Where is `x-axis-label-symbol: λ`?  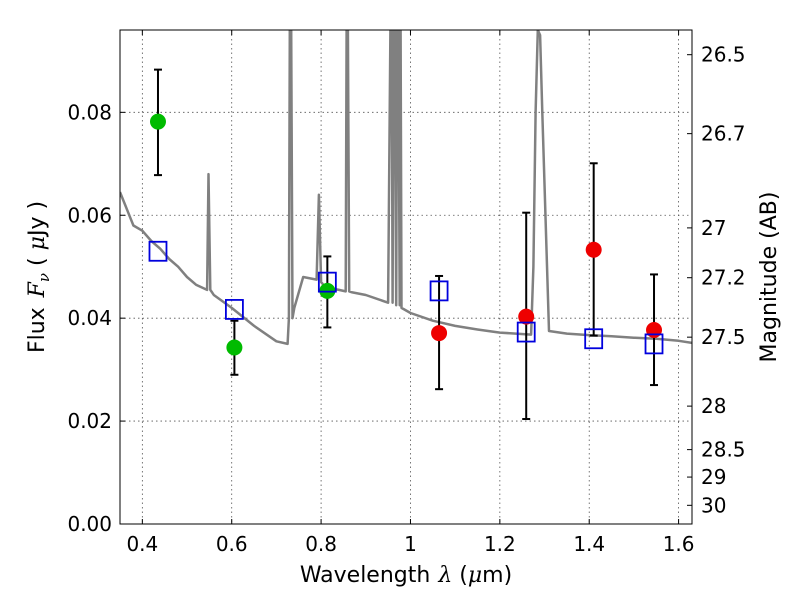
x-axis-label-symbol: λ is located at coordinates (444, 575).